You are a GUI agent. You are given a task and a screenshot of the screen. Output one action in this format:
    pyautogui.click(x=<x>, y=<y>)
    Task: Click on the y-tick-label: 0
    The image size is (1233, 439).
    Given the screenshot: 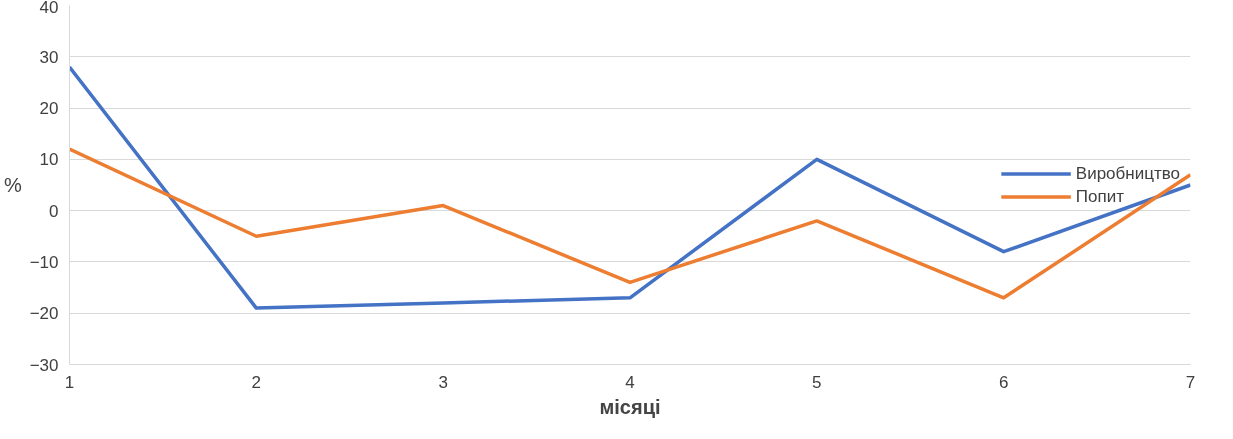 What is the action you would take?
    pyautogui.click(x=54, y=211)
    